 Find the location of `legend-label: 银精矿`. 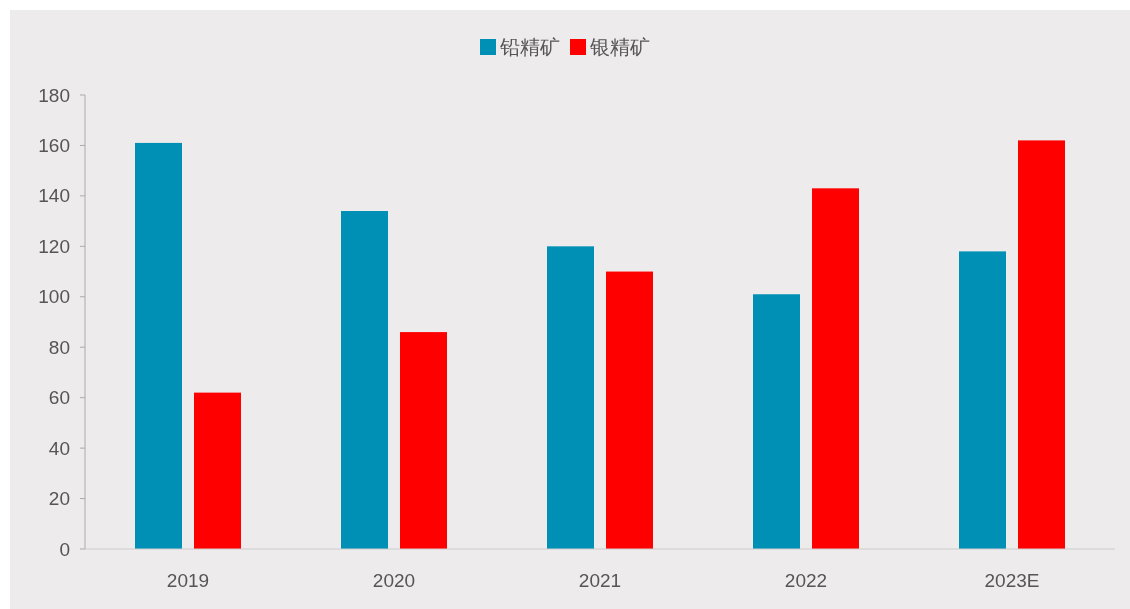

legend-label: 银精矿 is located at coordinates (619, 47).